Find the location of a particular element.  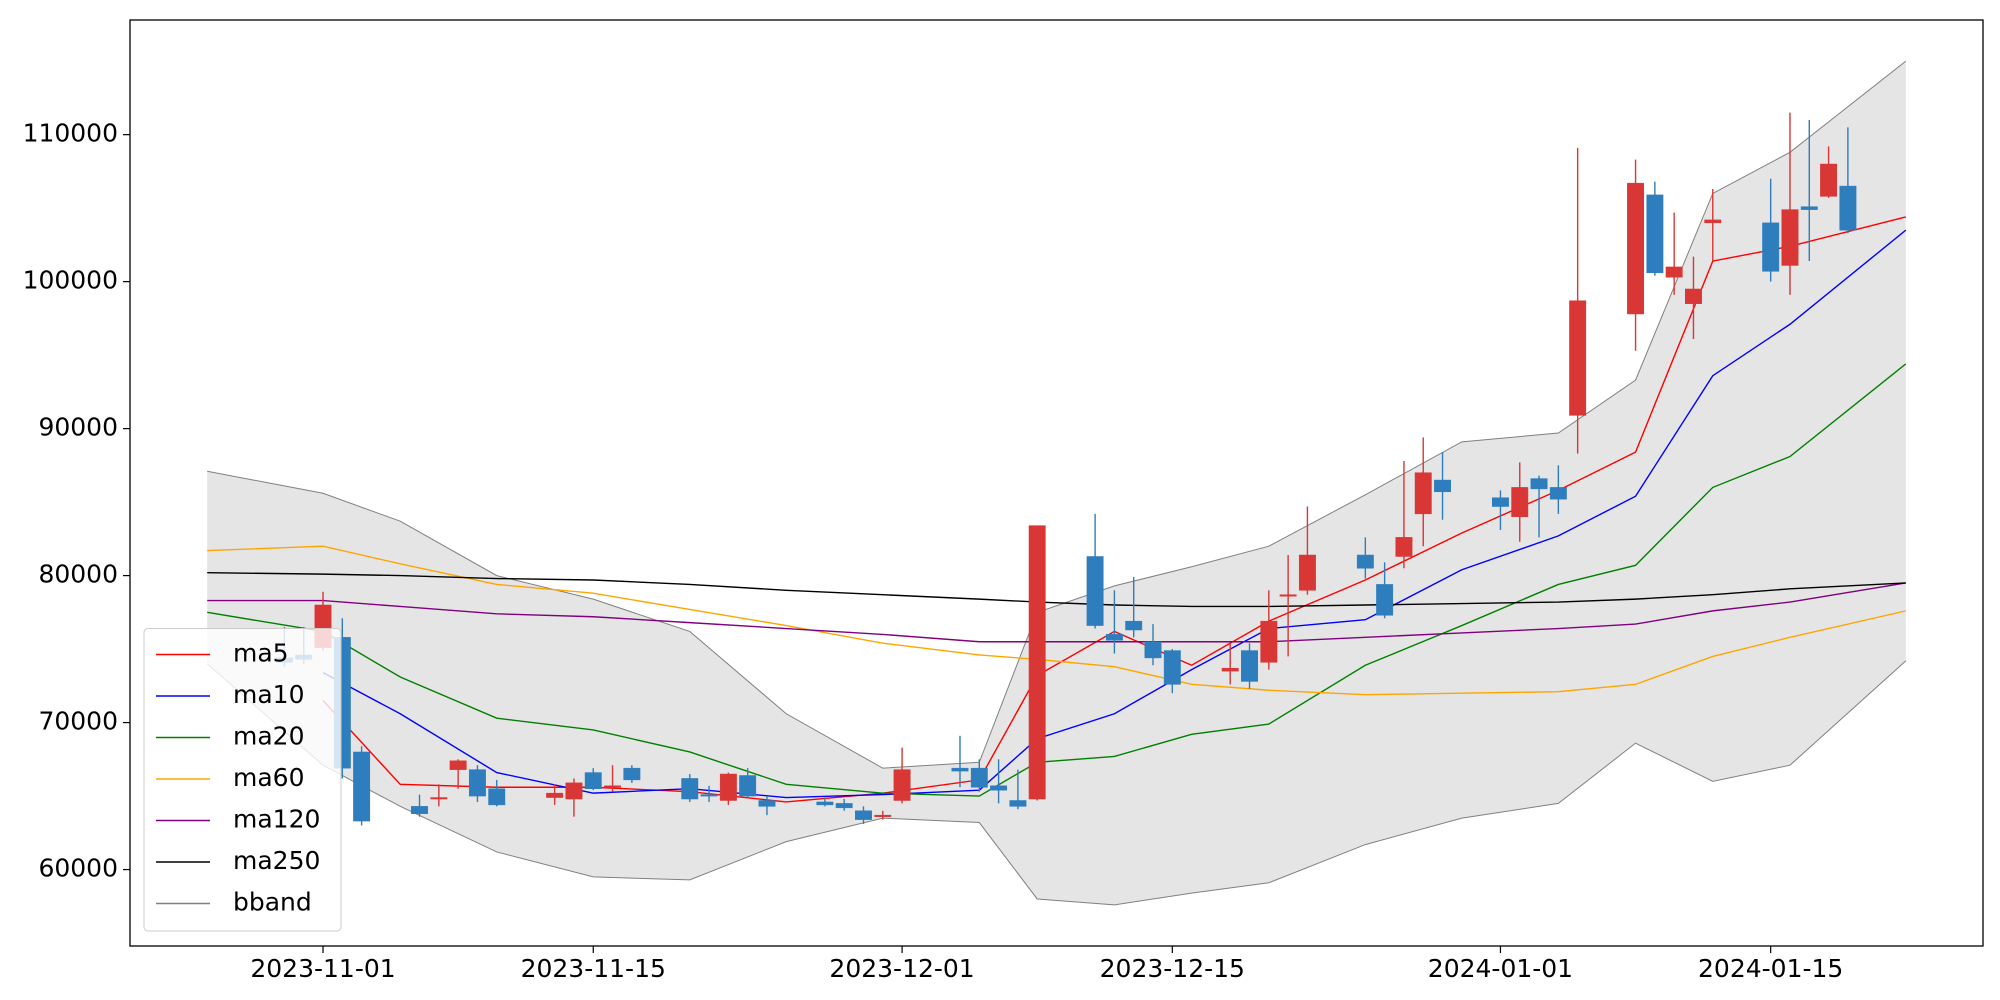

legend-label: ma120 is located at coordinates (276, 819).